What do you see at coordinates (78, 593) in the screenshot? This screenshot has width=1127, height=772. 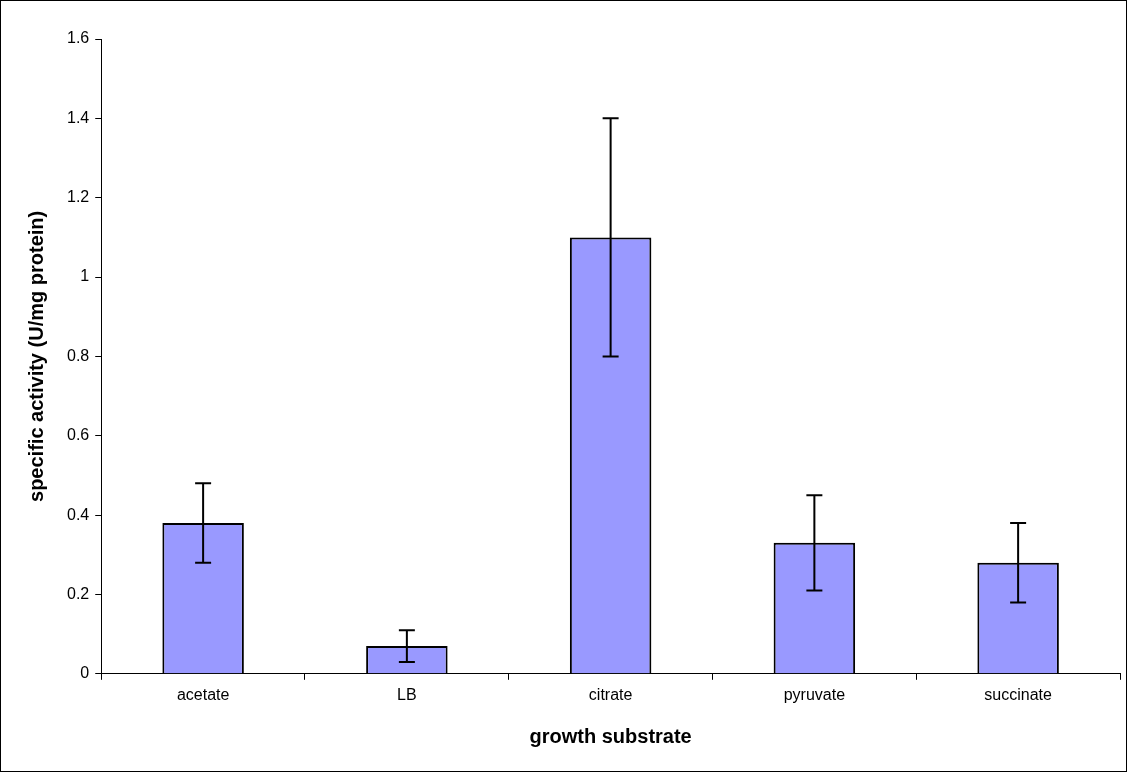 I see `y-tick-label: 0.2` at bounding box center [78, 593].